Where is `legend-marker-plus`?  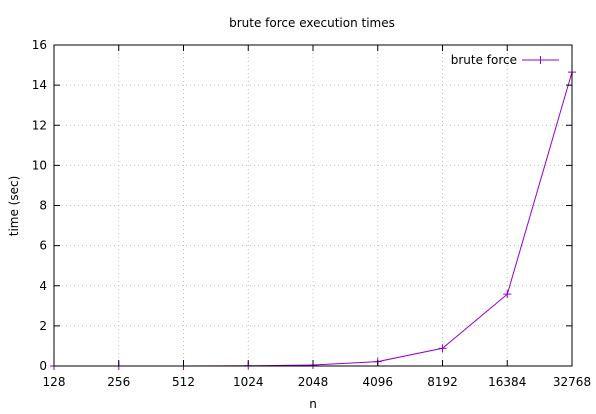
legend-marker-plus is located at coordinates (540, 60).